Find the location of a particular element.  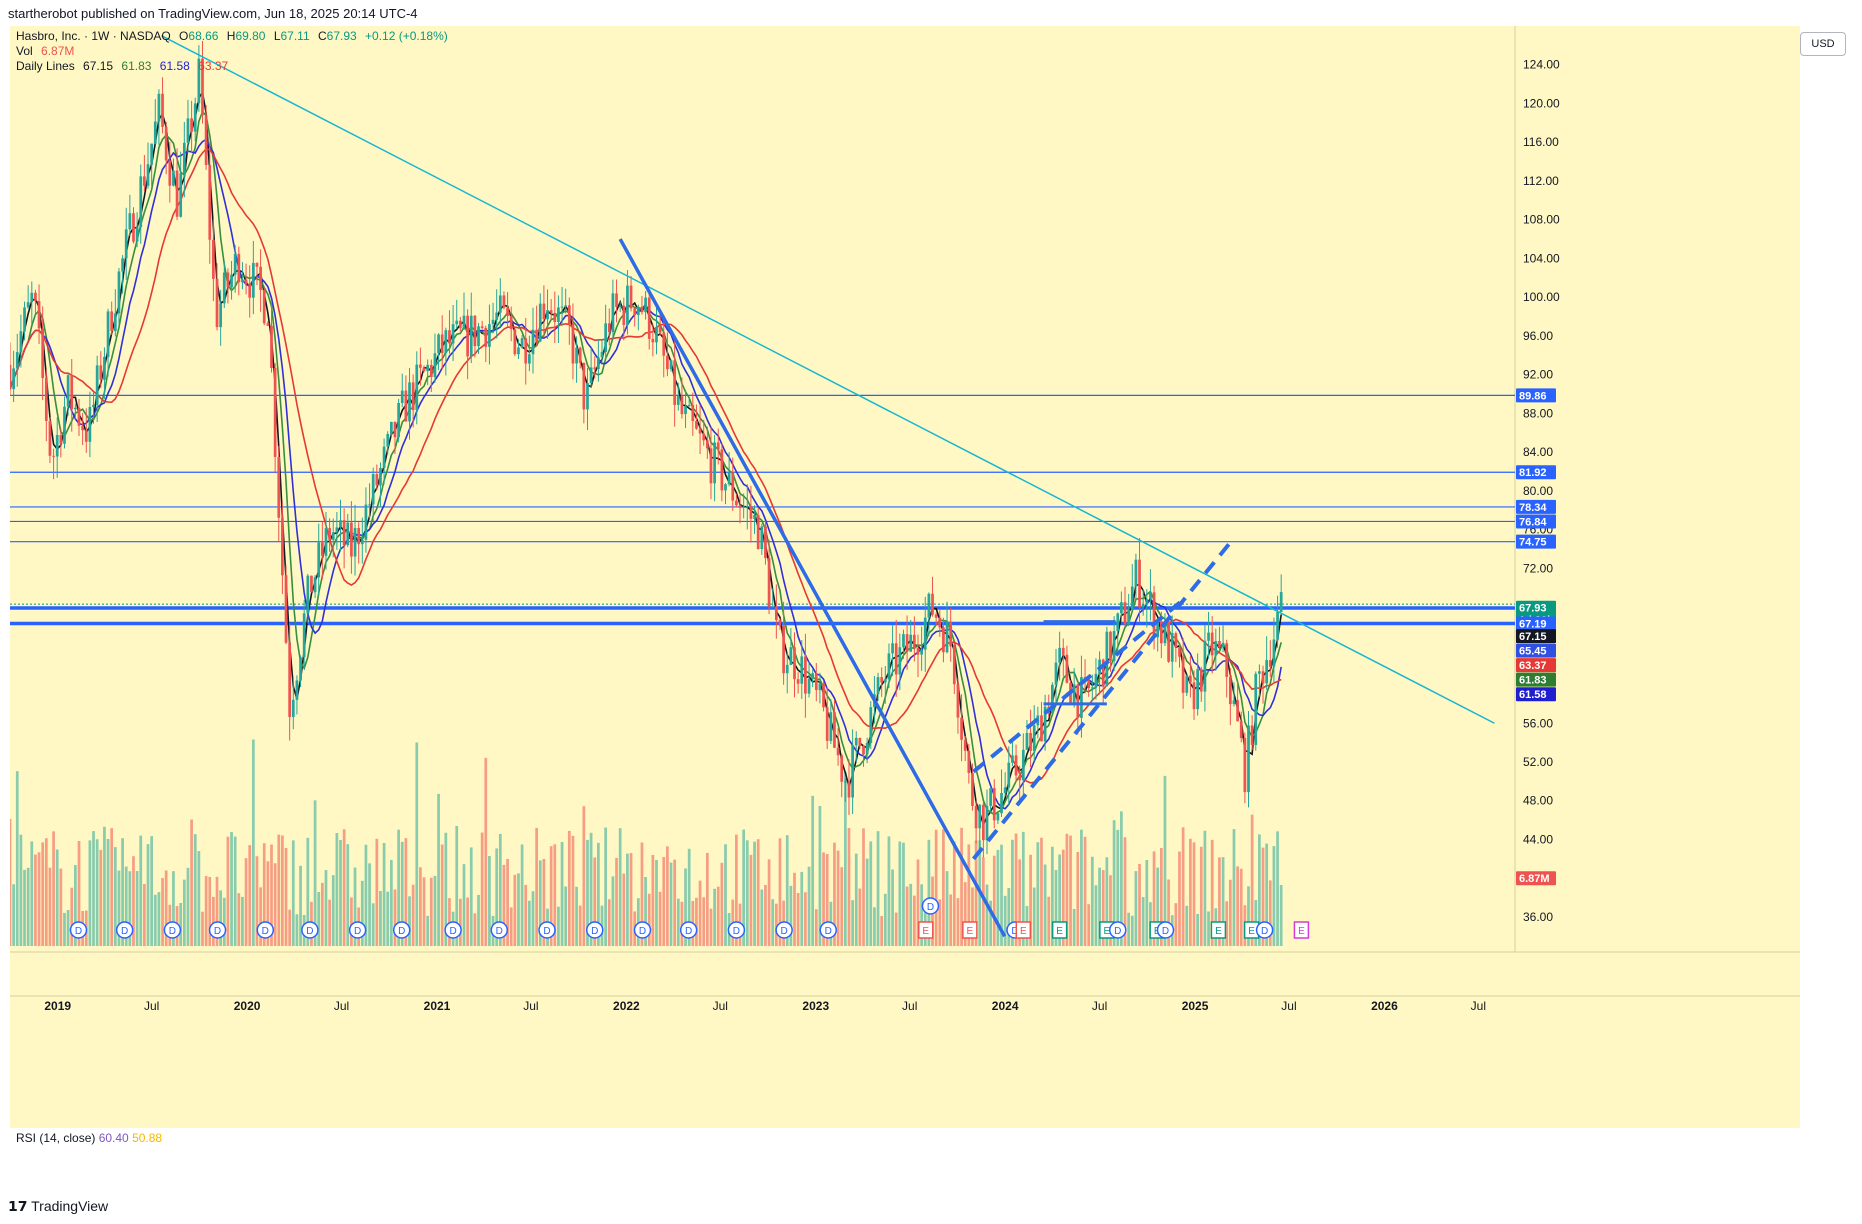

lines-legend: Daily Lines 67.15 61.83 61.58 63.37 is located at coordinates (122, 66).